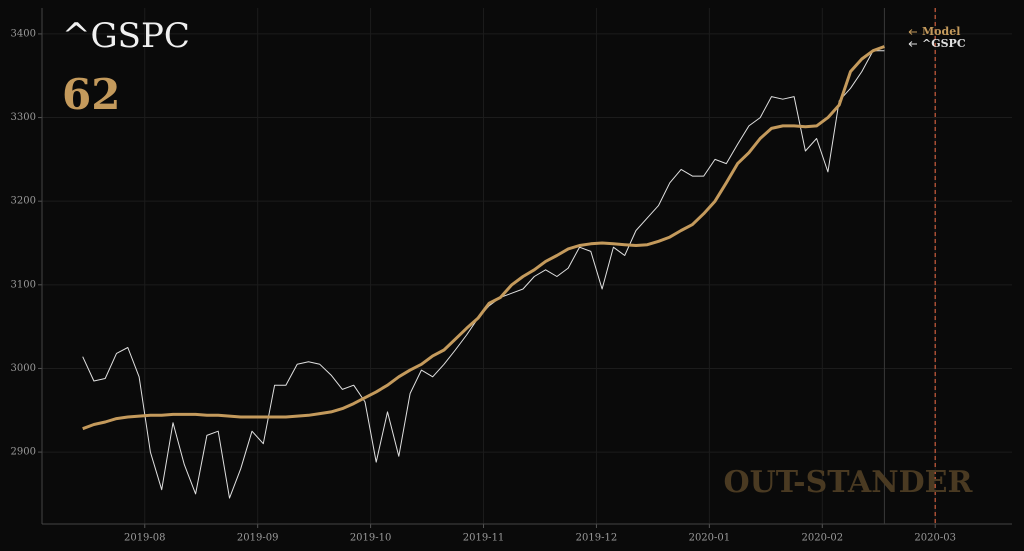 This screenshot has height=551, width=1024. I want to click on legend-label: Model, so click(941, 31).